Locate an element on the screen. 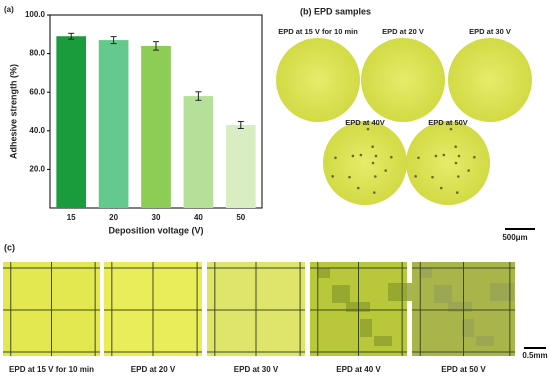 The image size is (550, 378). strip-label: EPD at 30 V is located at coordinates (256, 369).